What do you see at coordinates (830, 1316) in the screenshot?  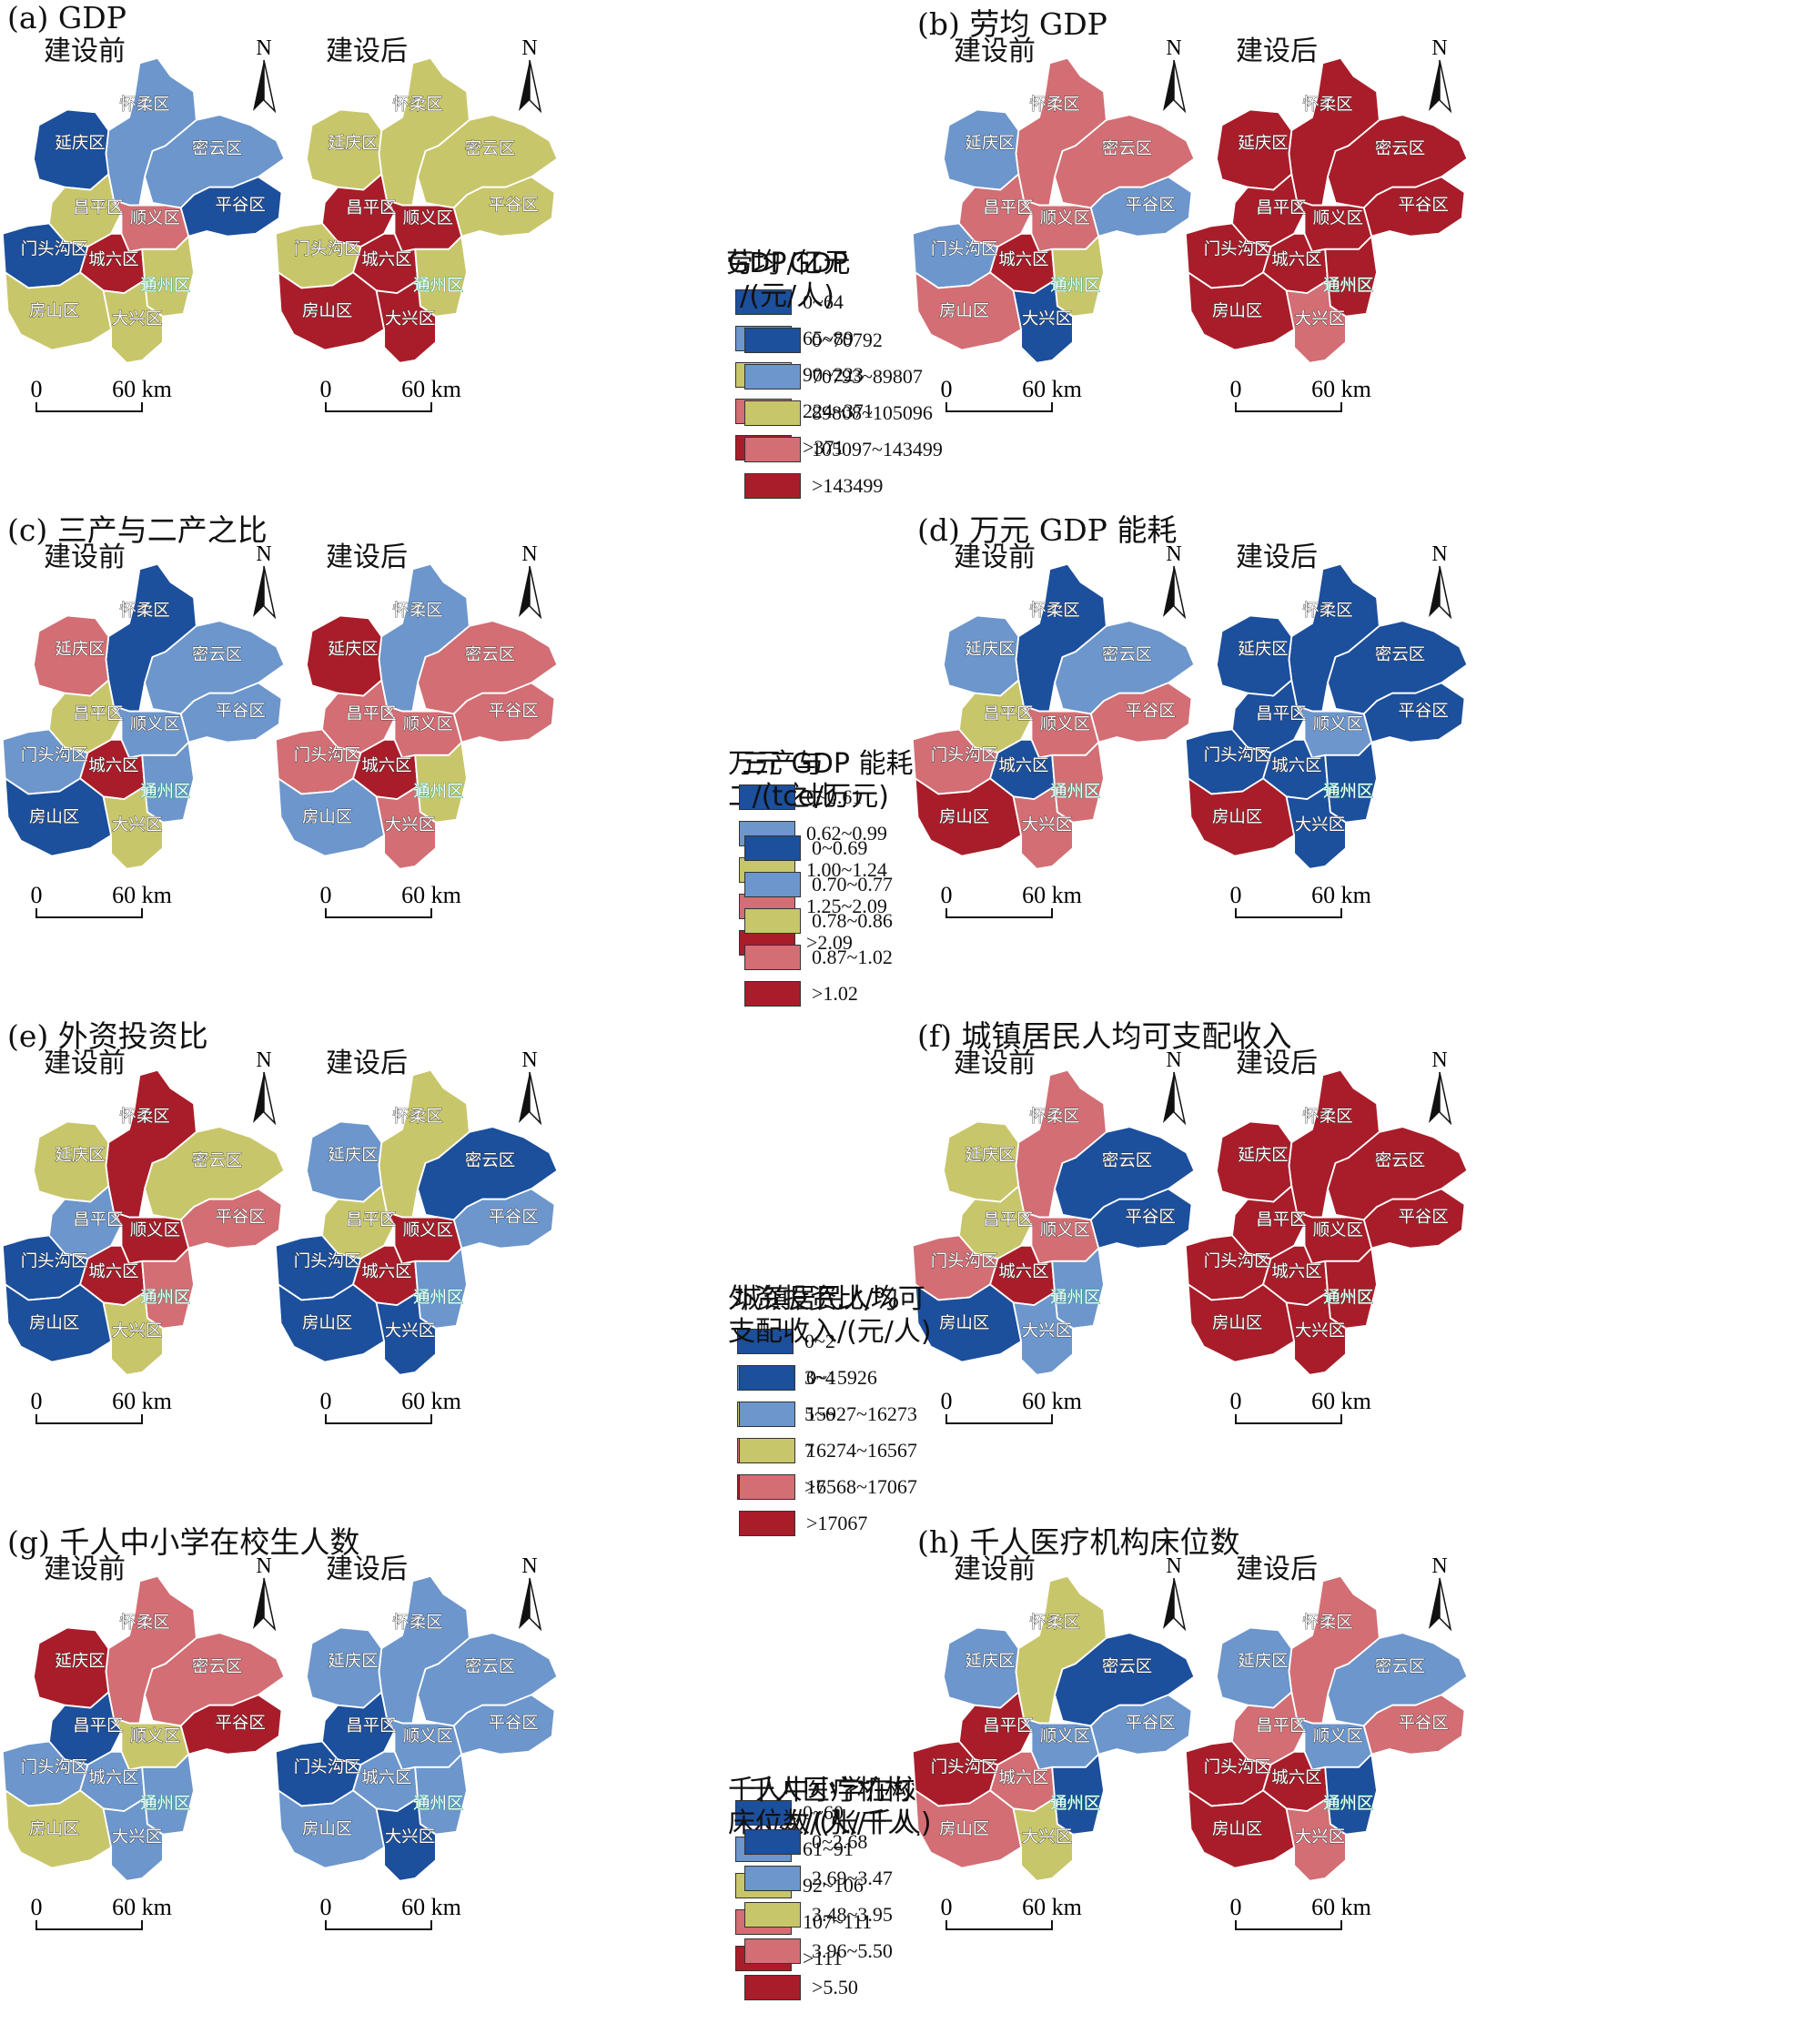 I see `legend-title: 城镇居民人均可 支配收入/(元/人)` at bounding box center [830, 1316].